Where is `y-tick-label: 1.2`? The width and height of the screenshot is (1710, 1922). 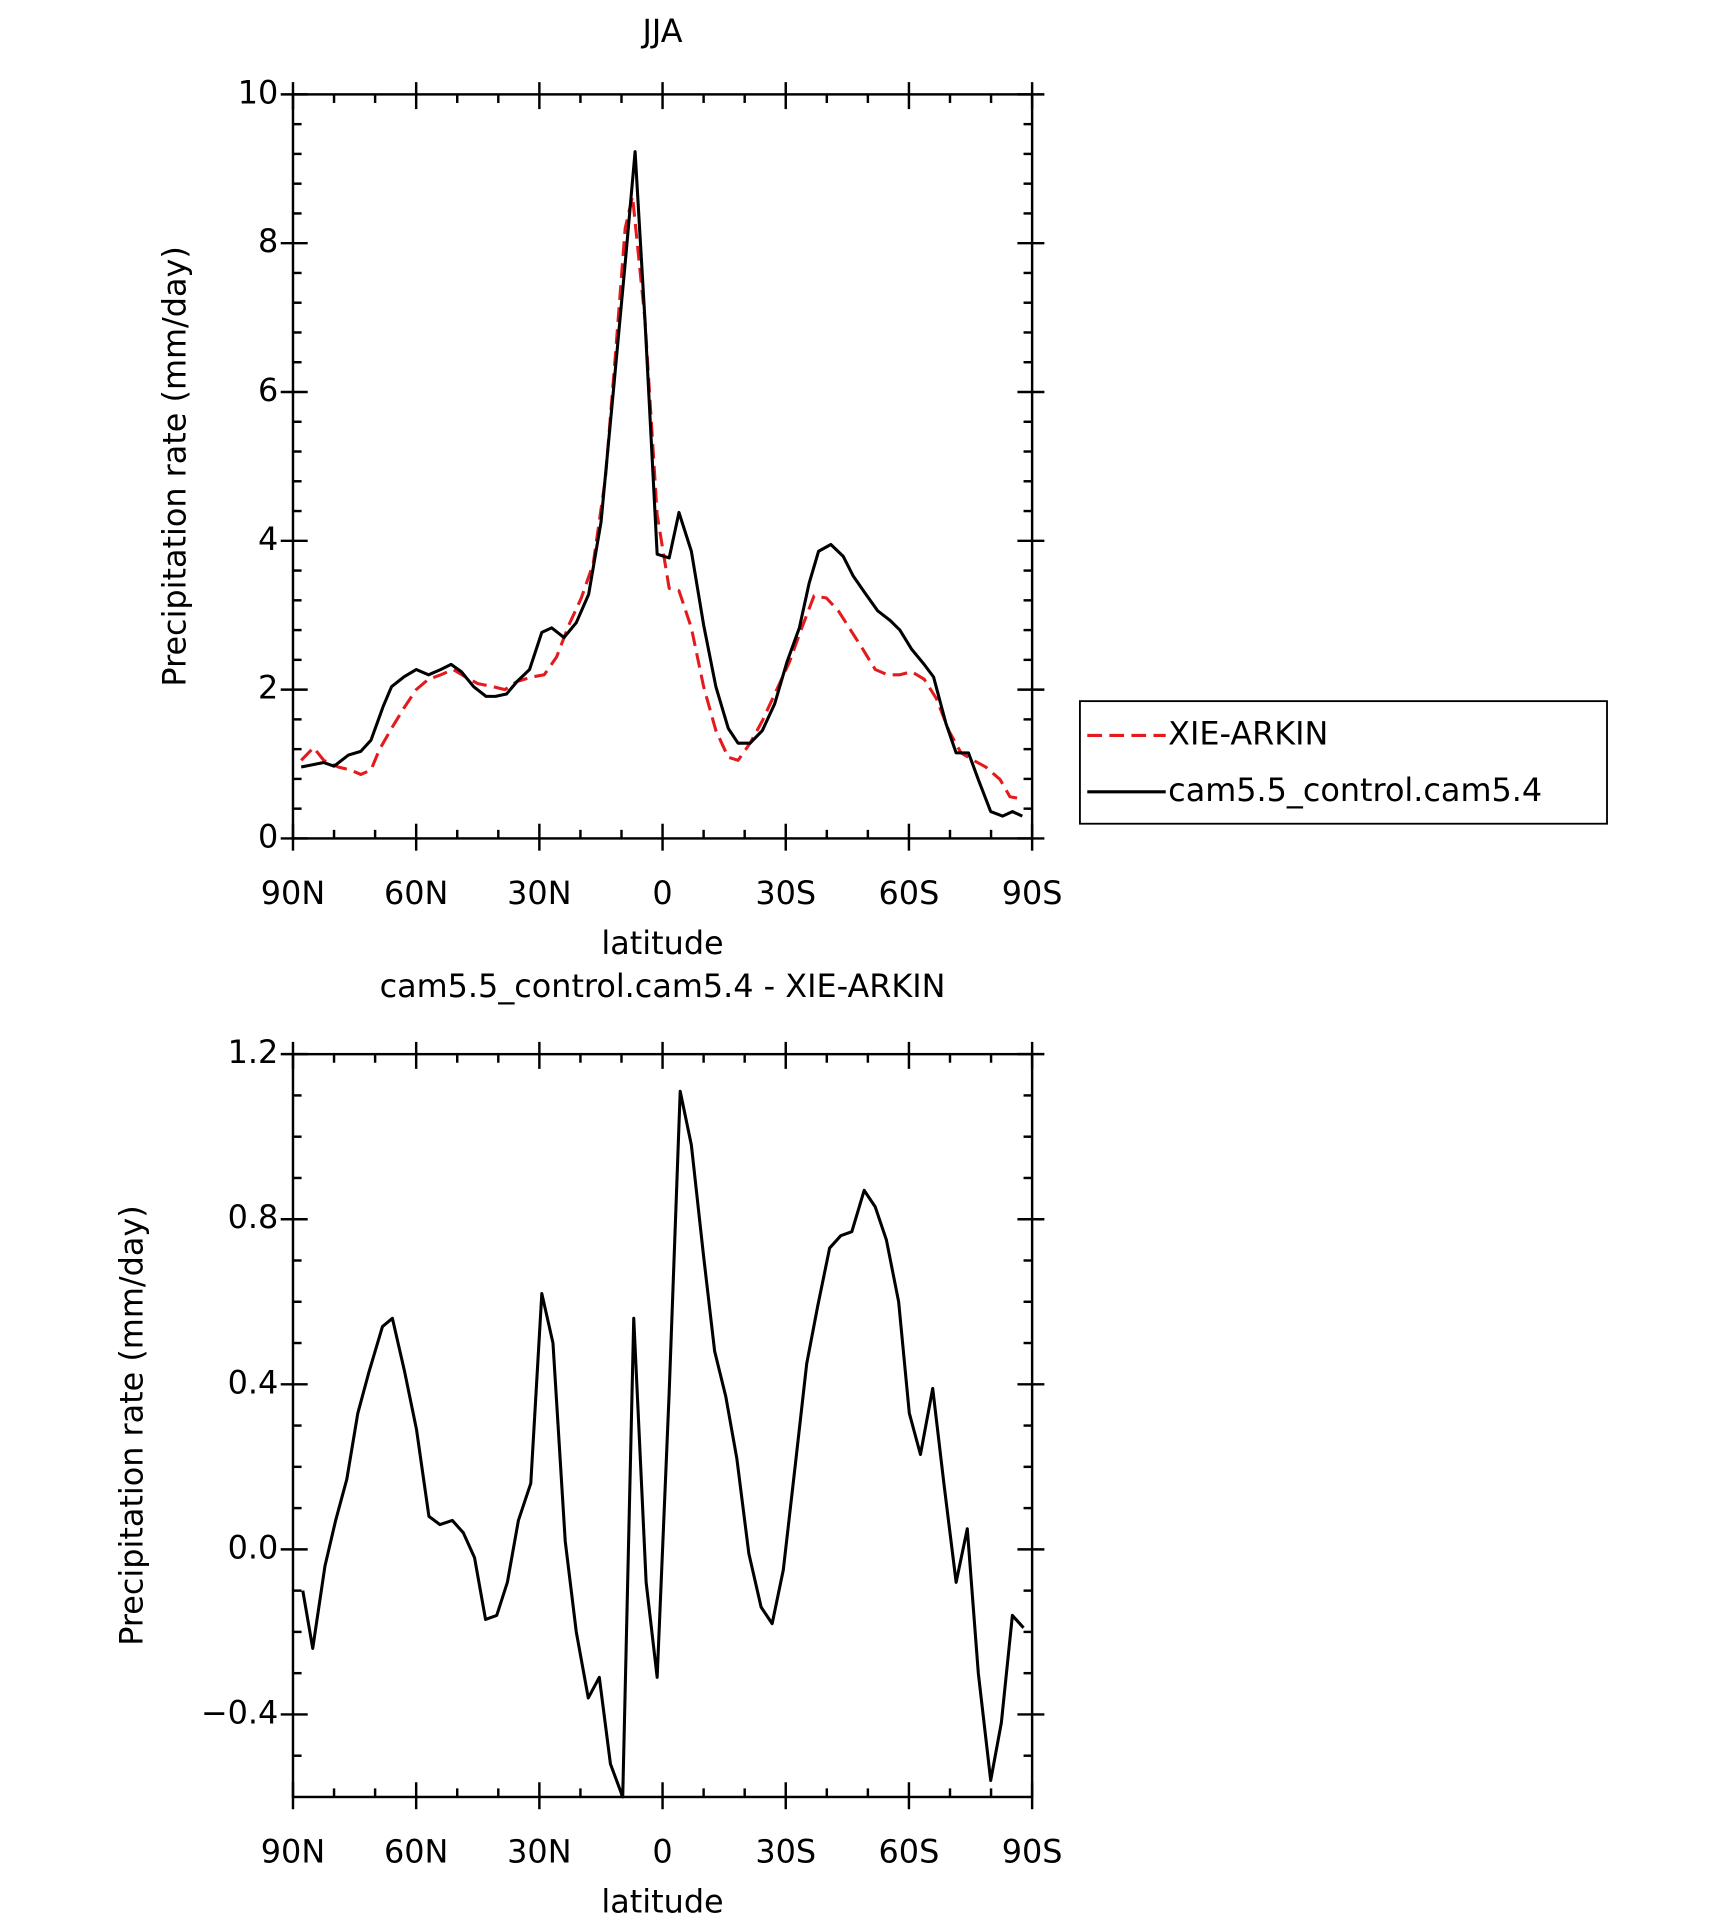 y-tick-label: 1.2 is located at coordinates (253, 1052).